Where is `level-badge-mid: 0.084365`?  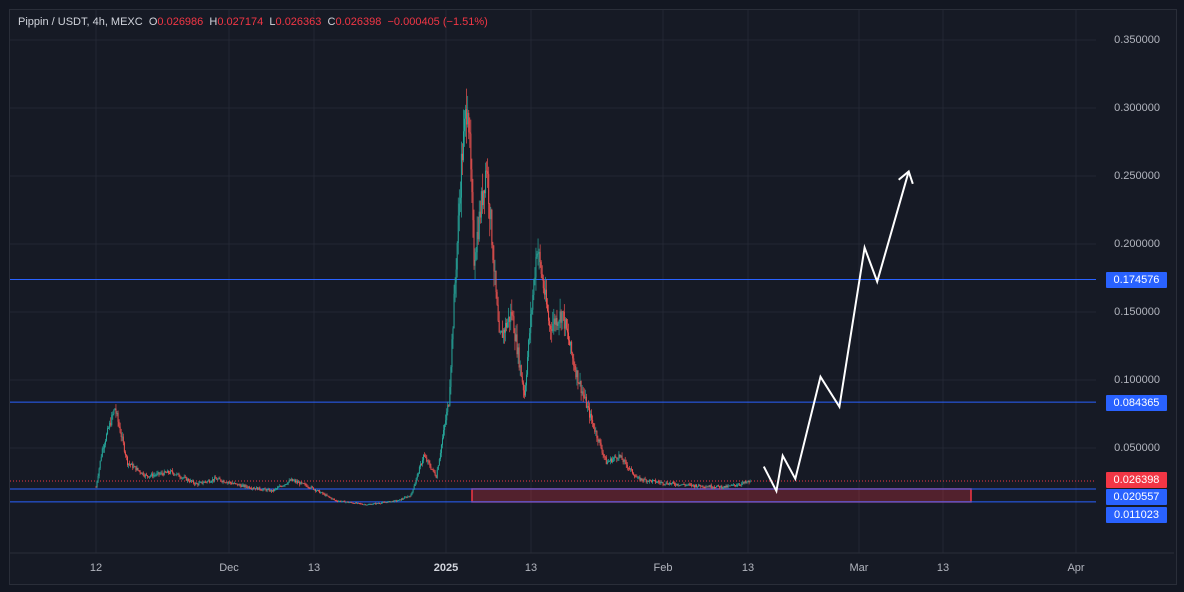
level-badge-mid: 0.084365 is located at coordinates (1136, 403).